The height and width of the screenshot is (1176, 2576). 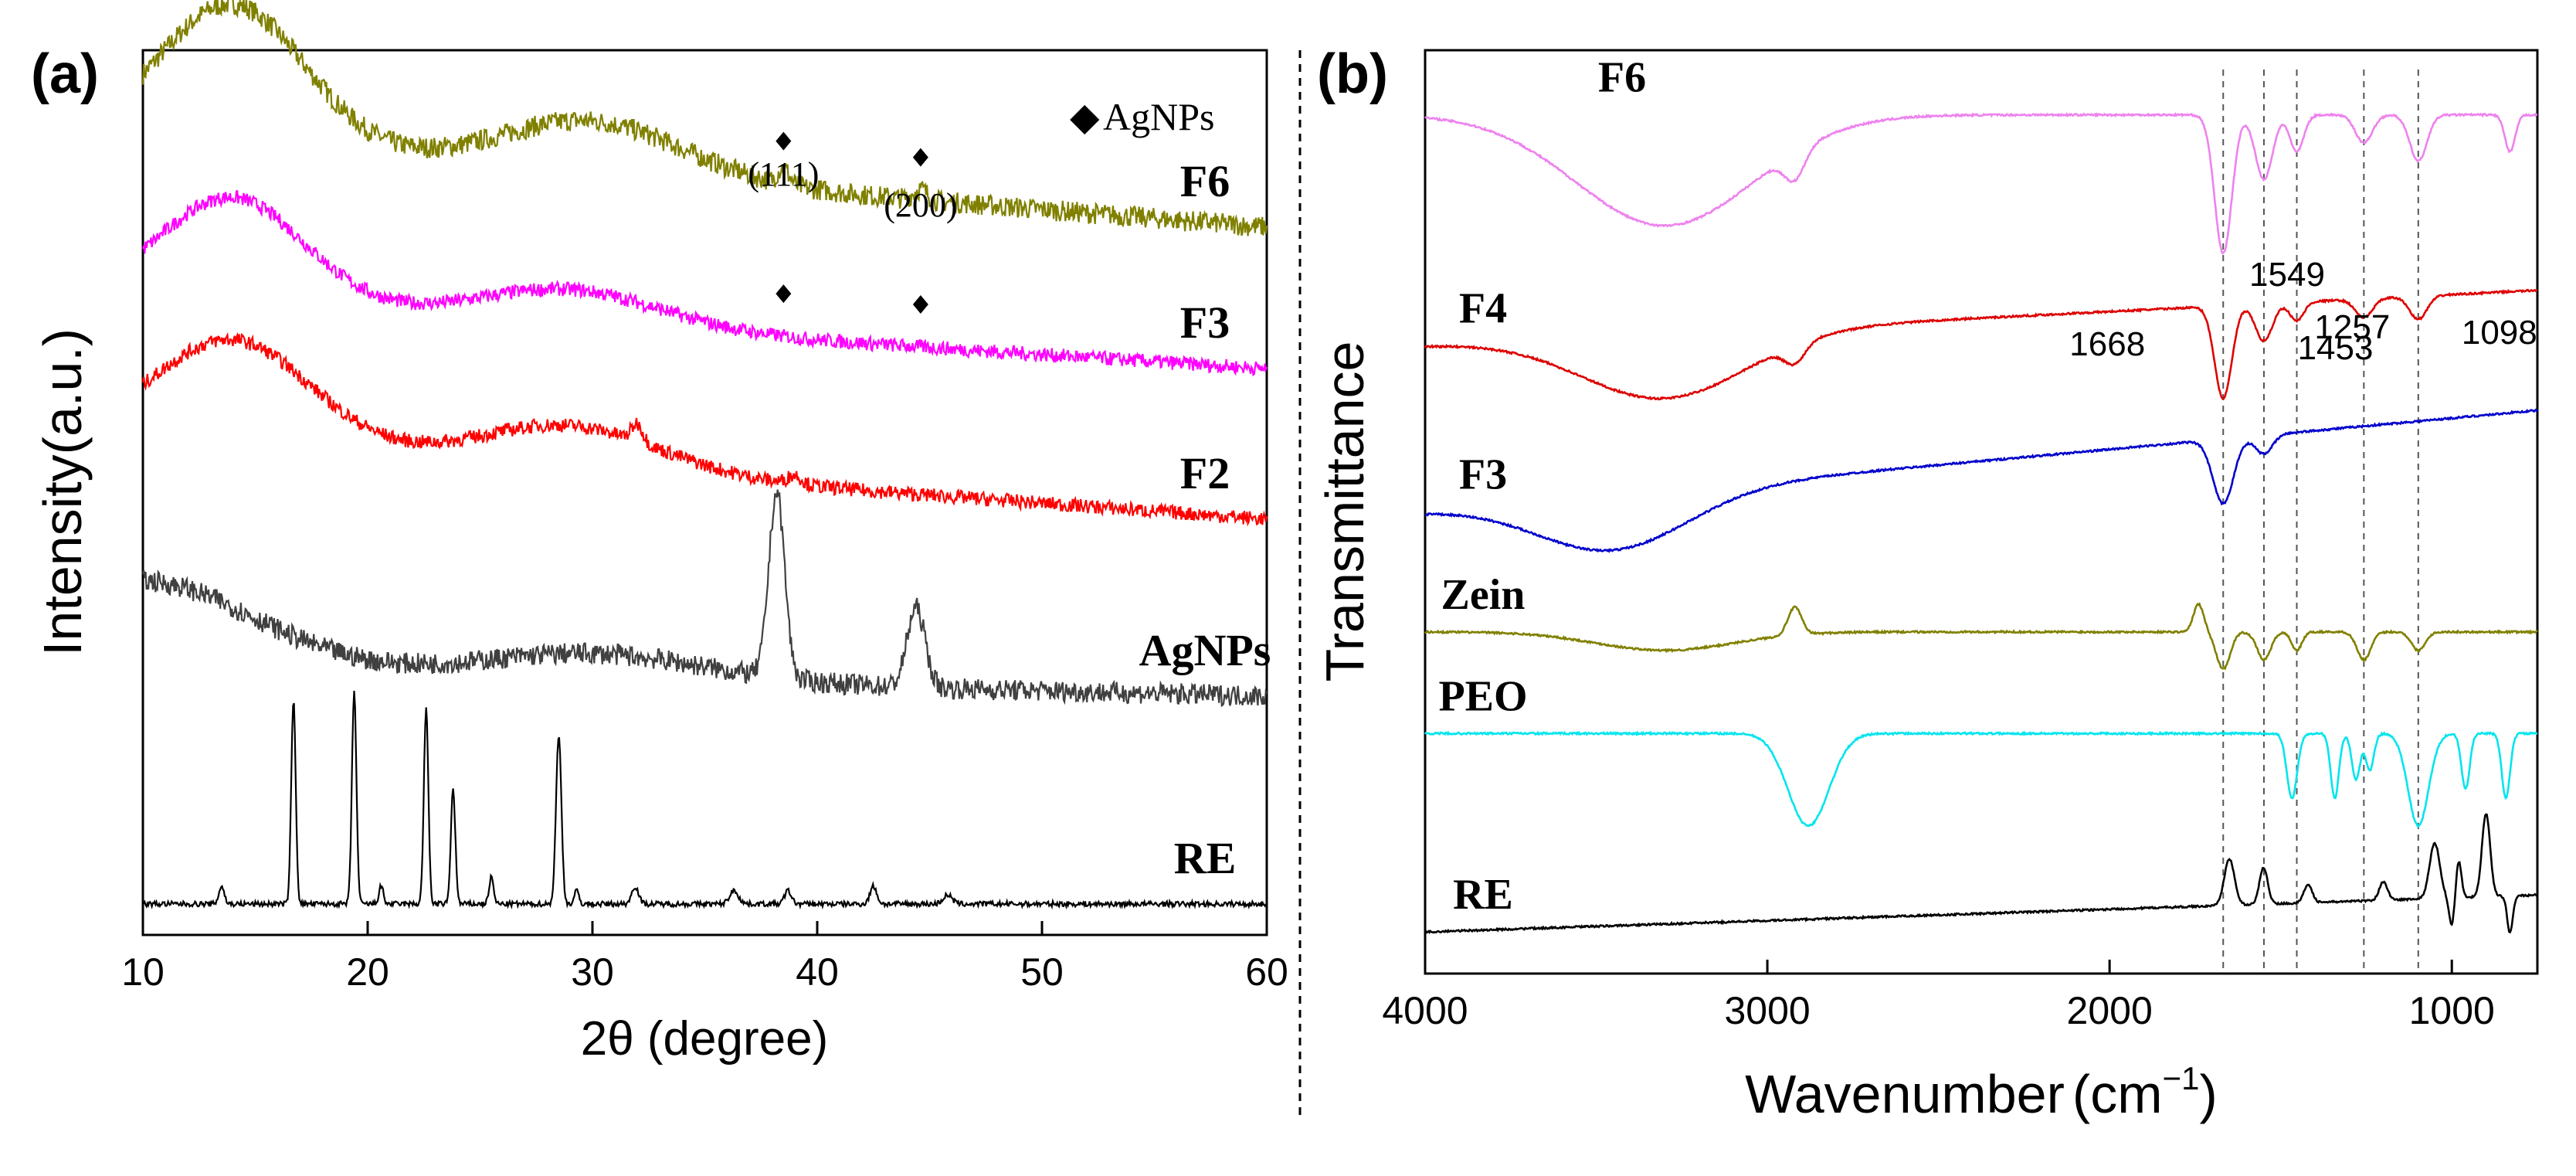 What do you see at coordinates (1158, 116) in the screenshot?
I see `legend-label: AgNPs` at bounding box center [1158, 116].